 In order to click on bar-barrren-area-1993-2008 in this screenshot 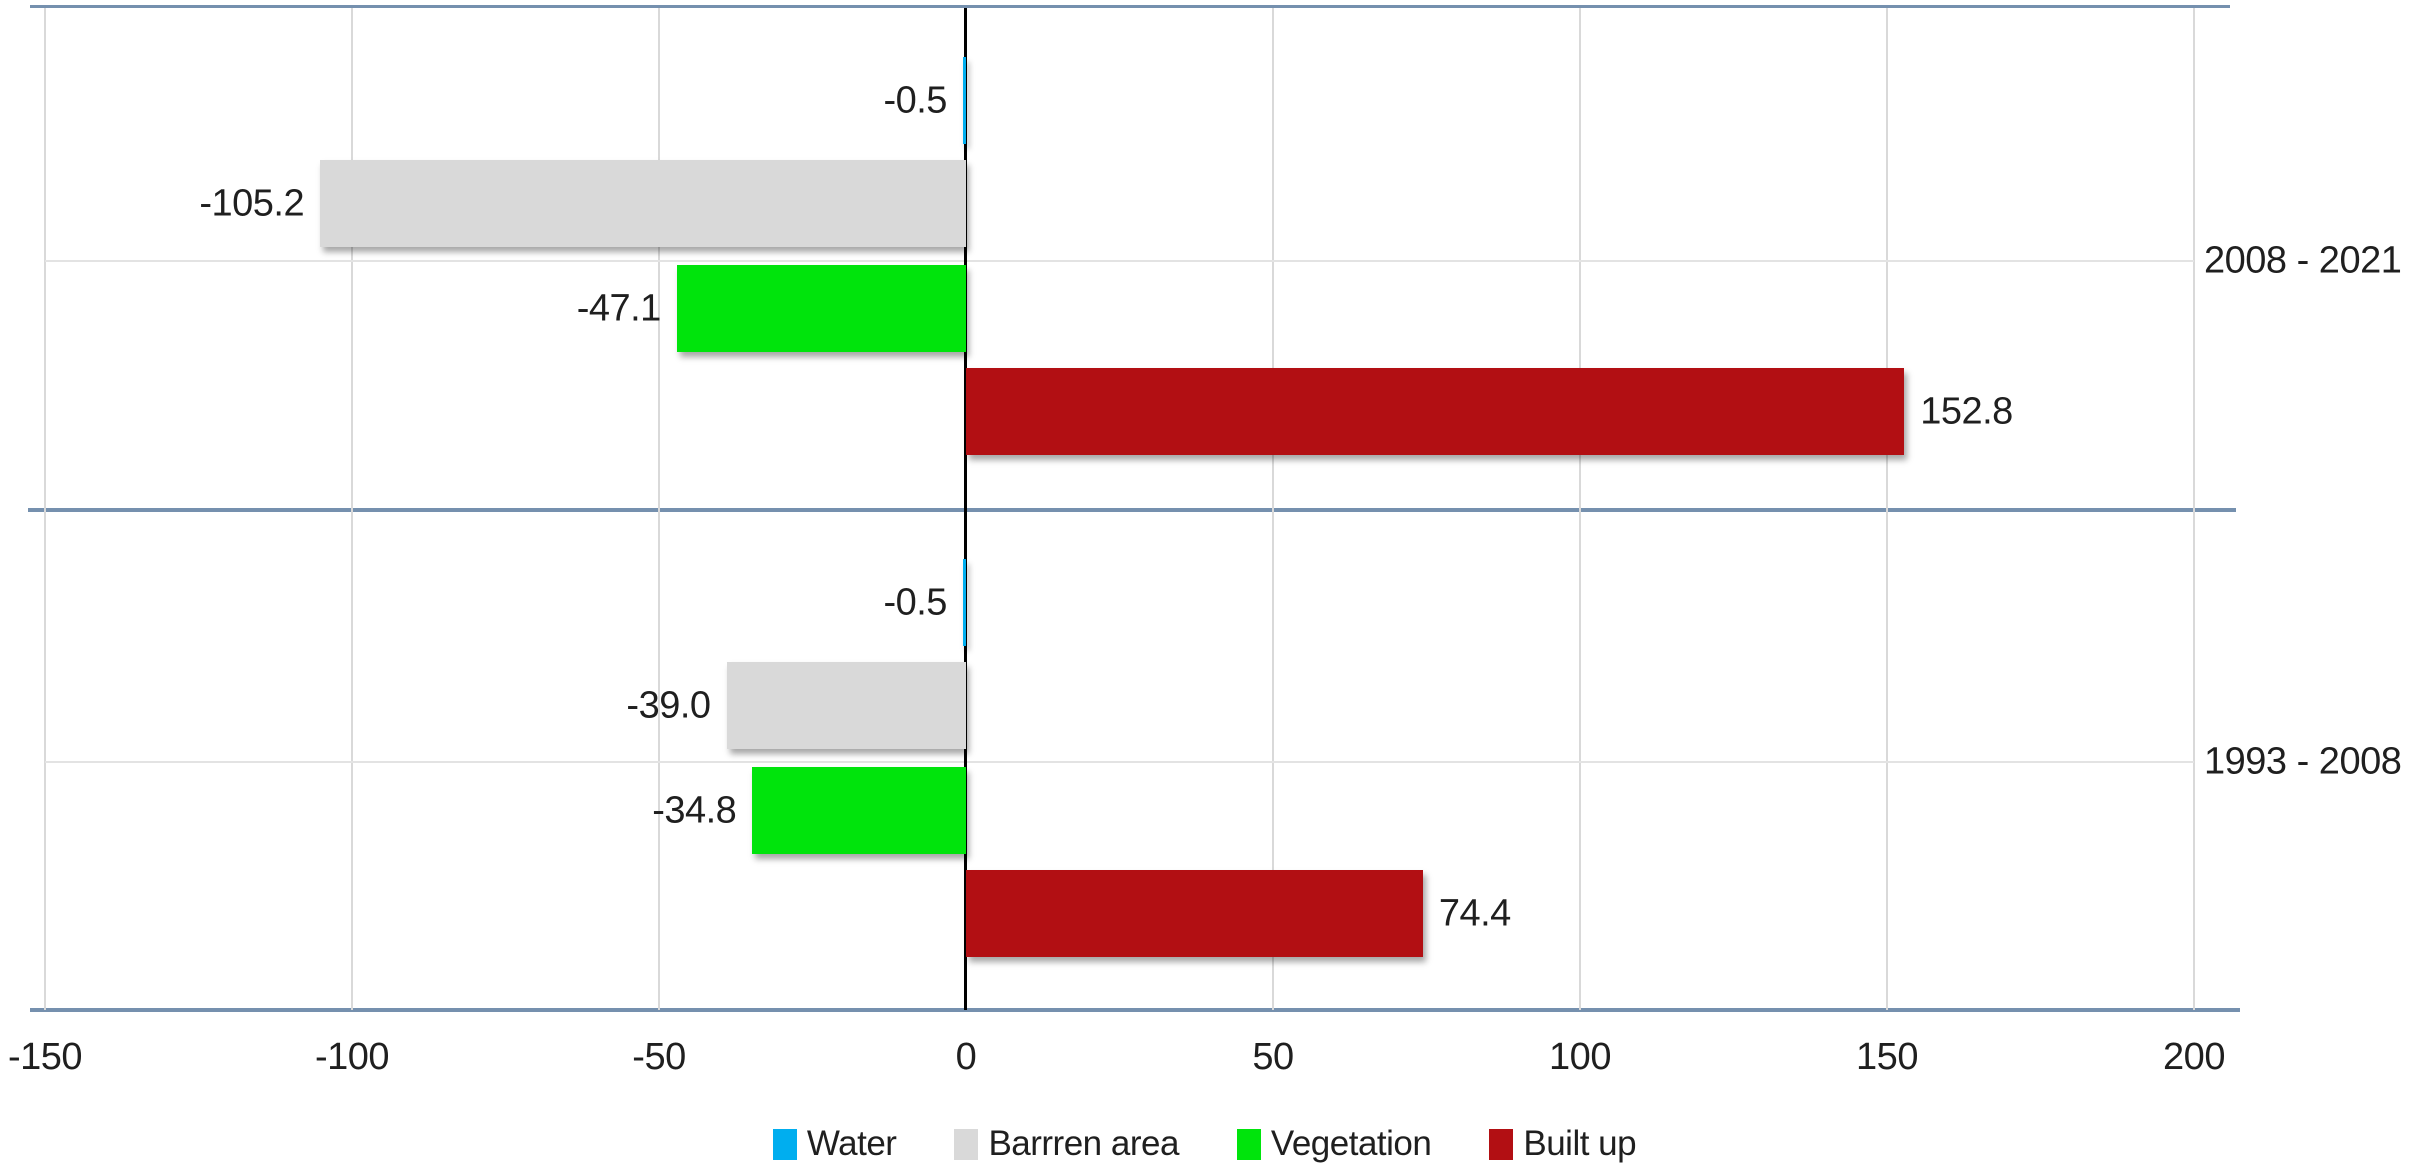, I will do `click(846, 705)`.